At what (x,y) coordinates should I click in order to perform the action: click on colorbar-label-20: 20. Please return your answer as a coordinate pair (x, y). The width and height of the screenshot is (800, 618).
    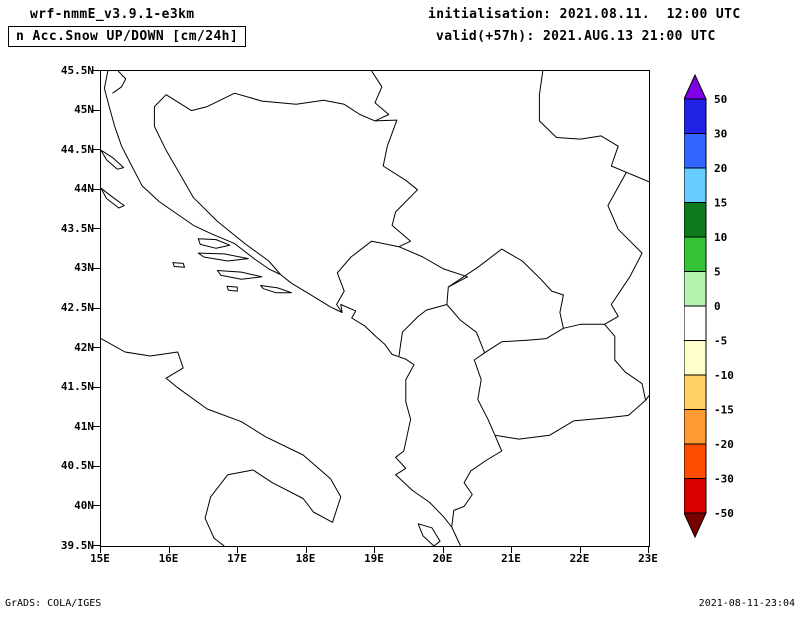
    Looking at the image, I should click on (720, 168).